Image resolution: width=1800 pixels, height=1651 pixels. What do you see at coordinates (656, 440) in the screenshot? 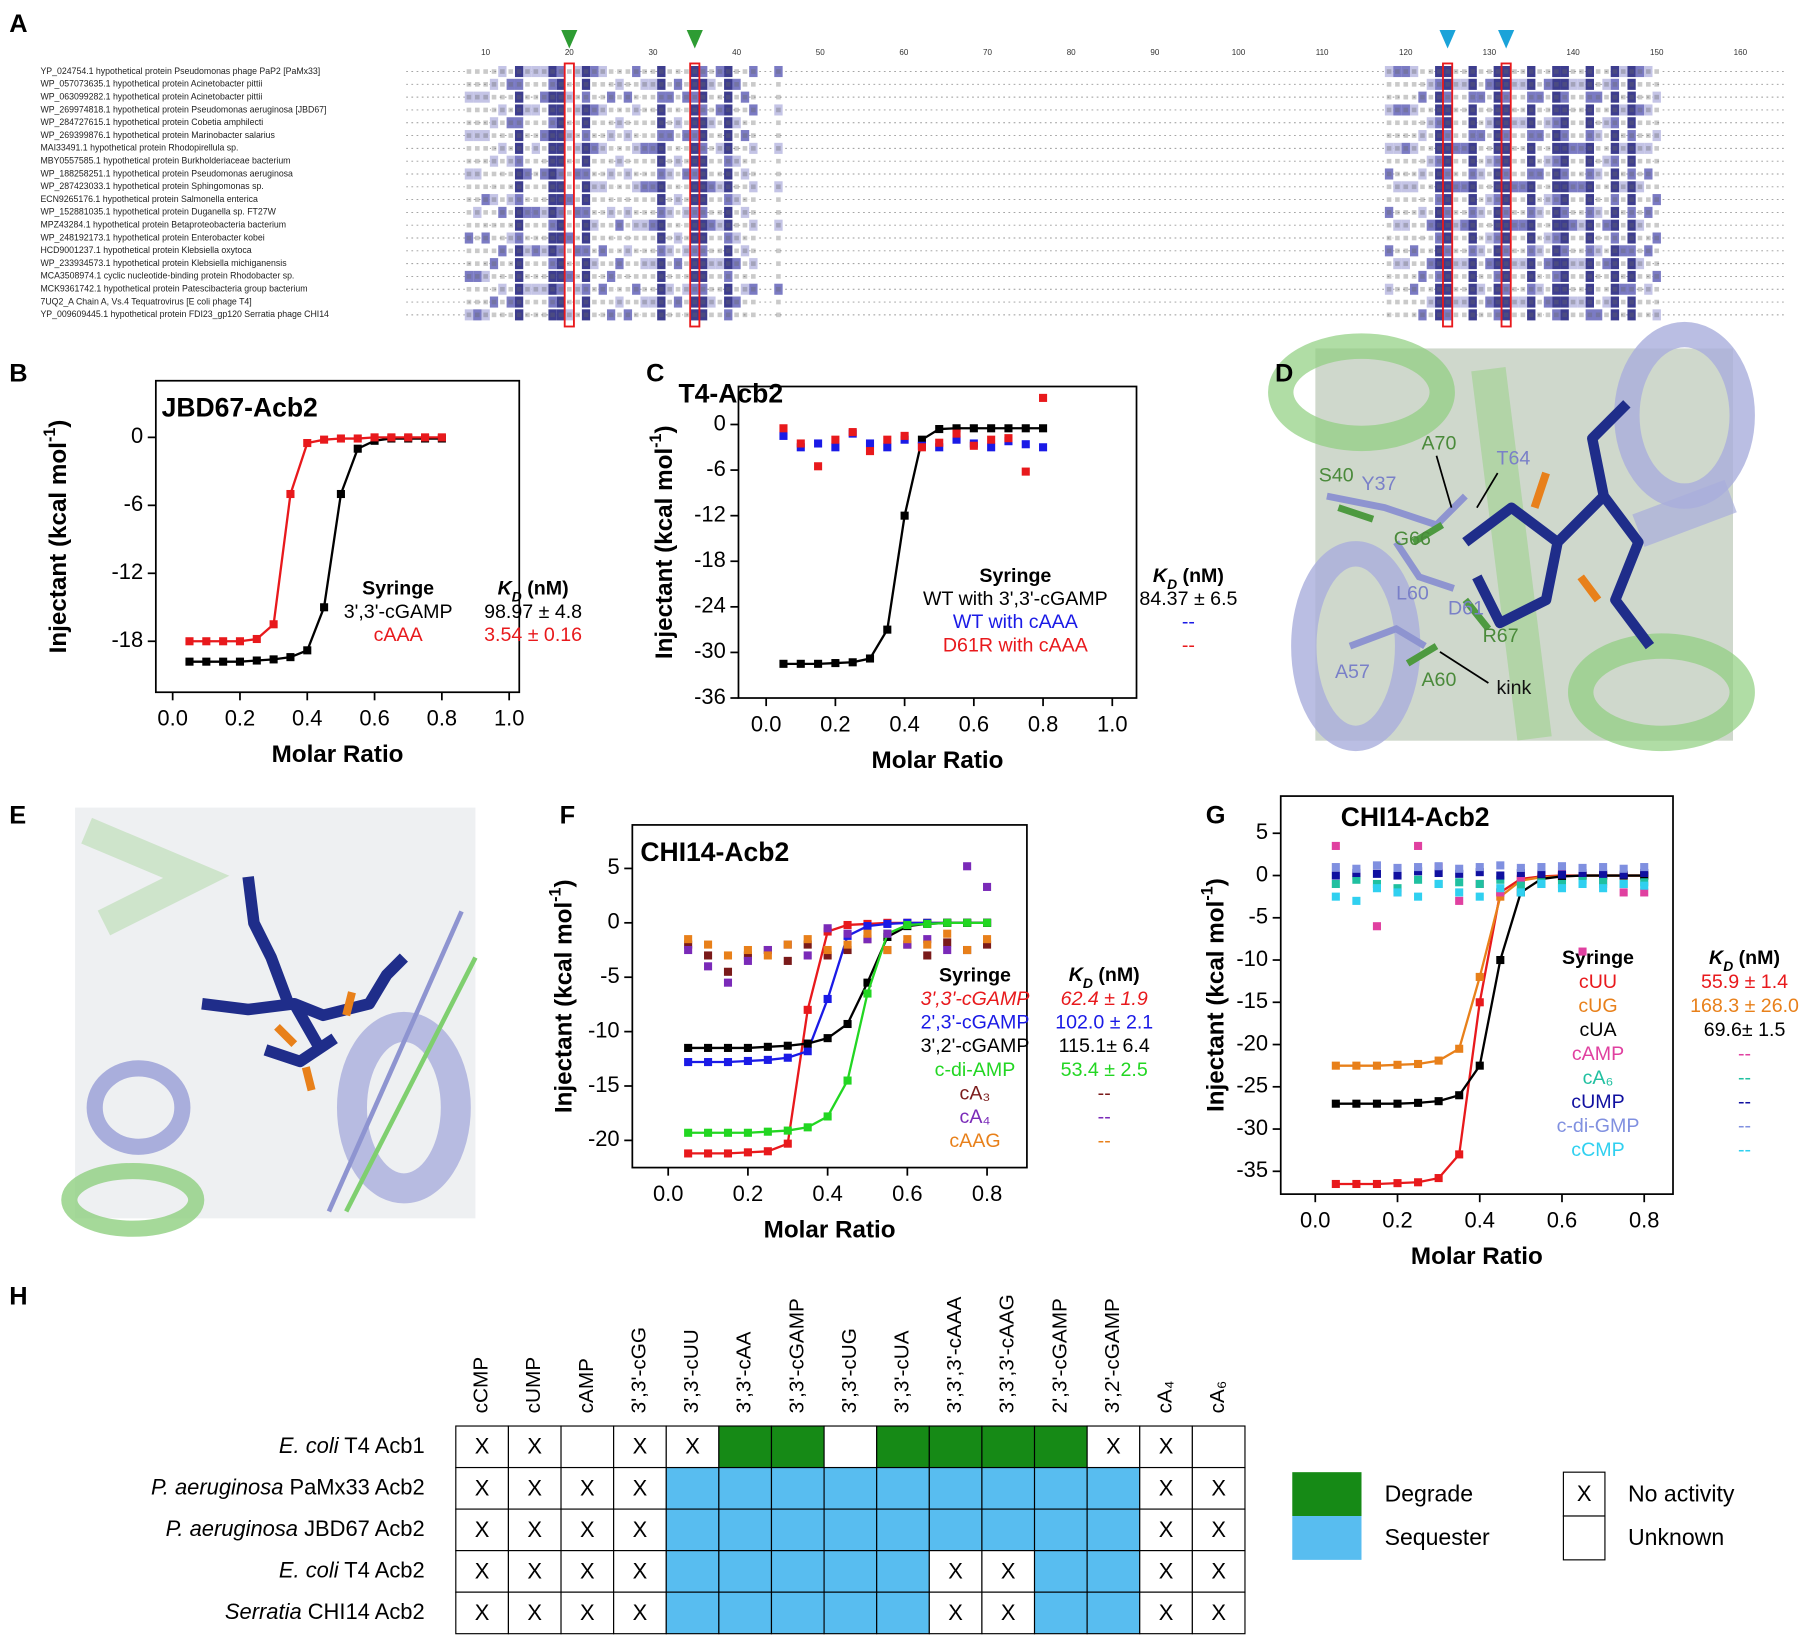
I see `y-axis-label-part: -1` at bounding box center [656, 440].